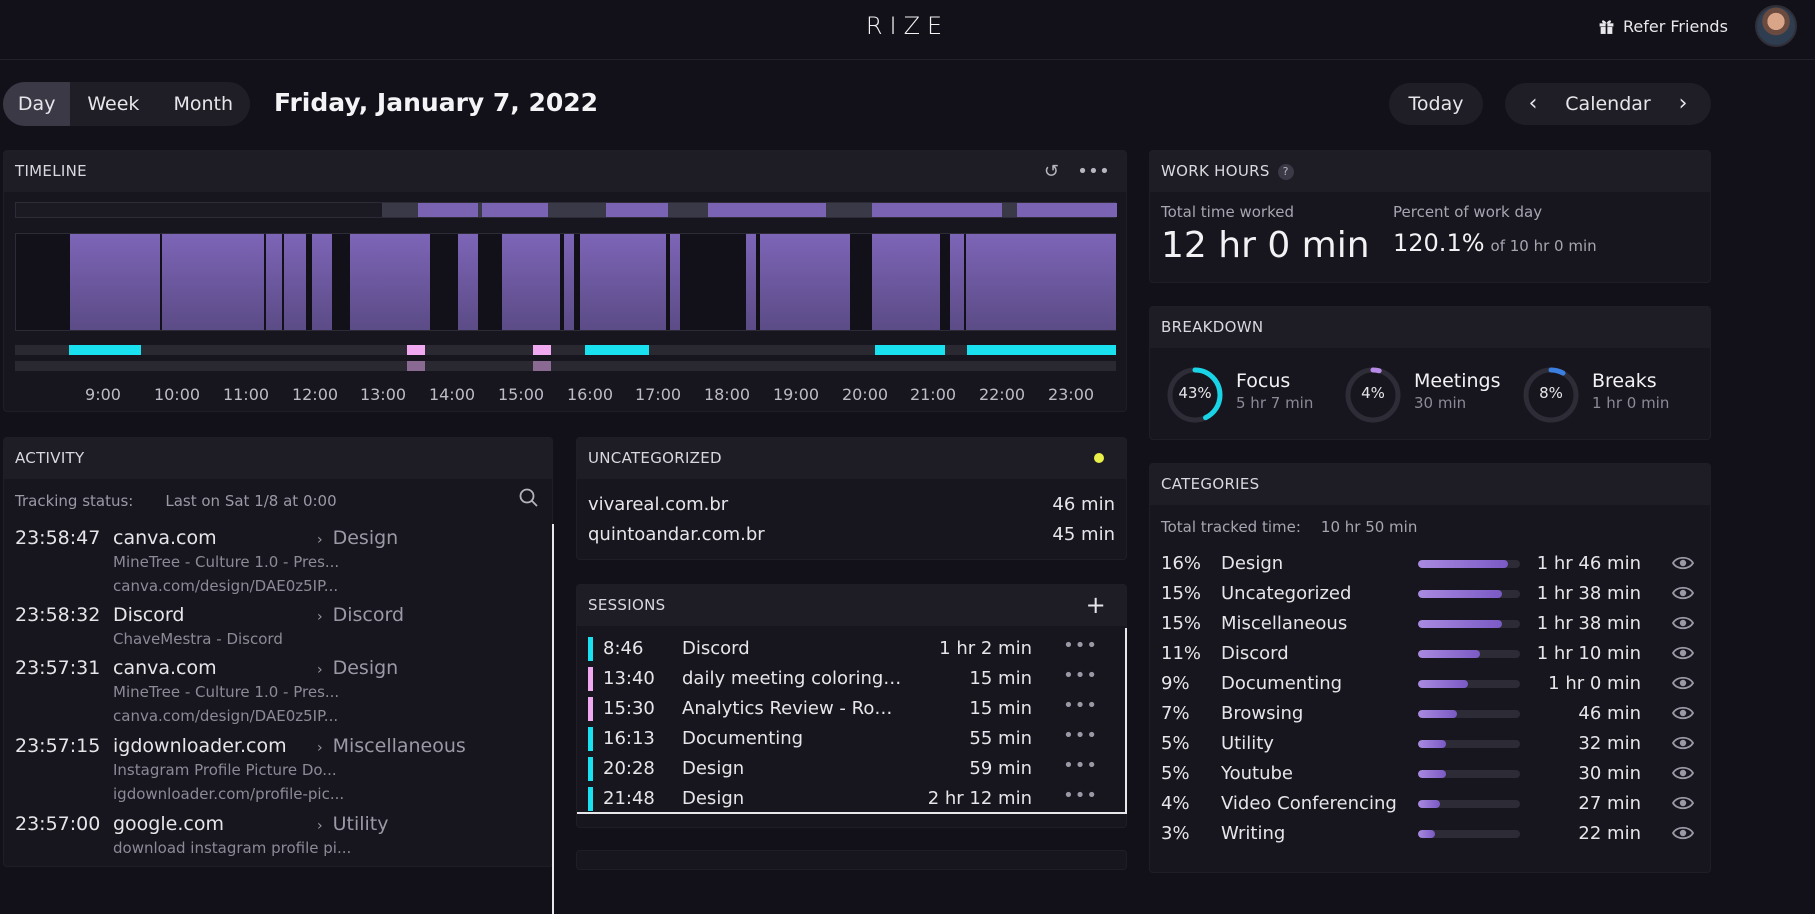 This screenshot has width=1815, height=914. Describe the element at coordinates (851, 605) in the screenshot. I see `sessions-header: SESSIONS +` at that location.